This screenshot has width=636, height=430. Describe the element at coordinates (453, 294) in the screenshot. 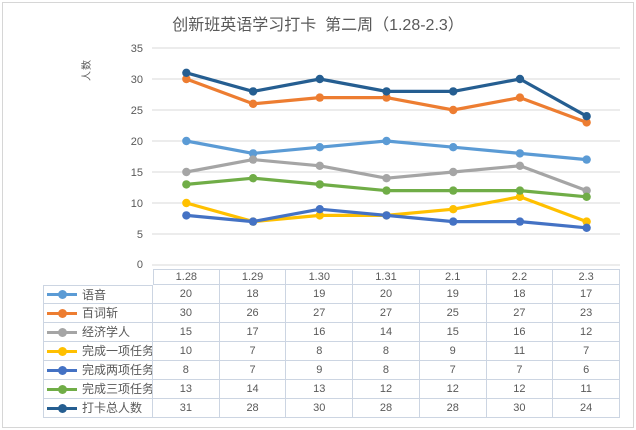

I see `value-cell-语音-2.1: 19` at that location.